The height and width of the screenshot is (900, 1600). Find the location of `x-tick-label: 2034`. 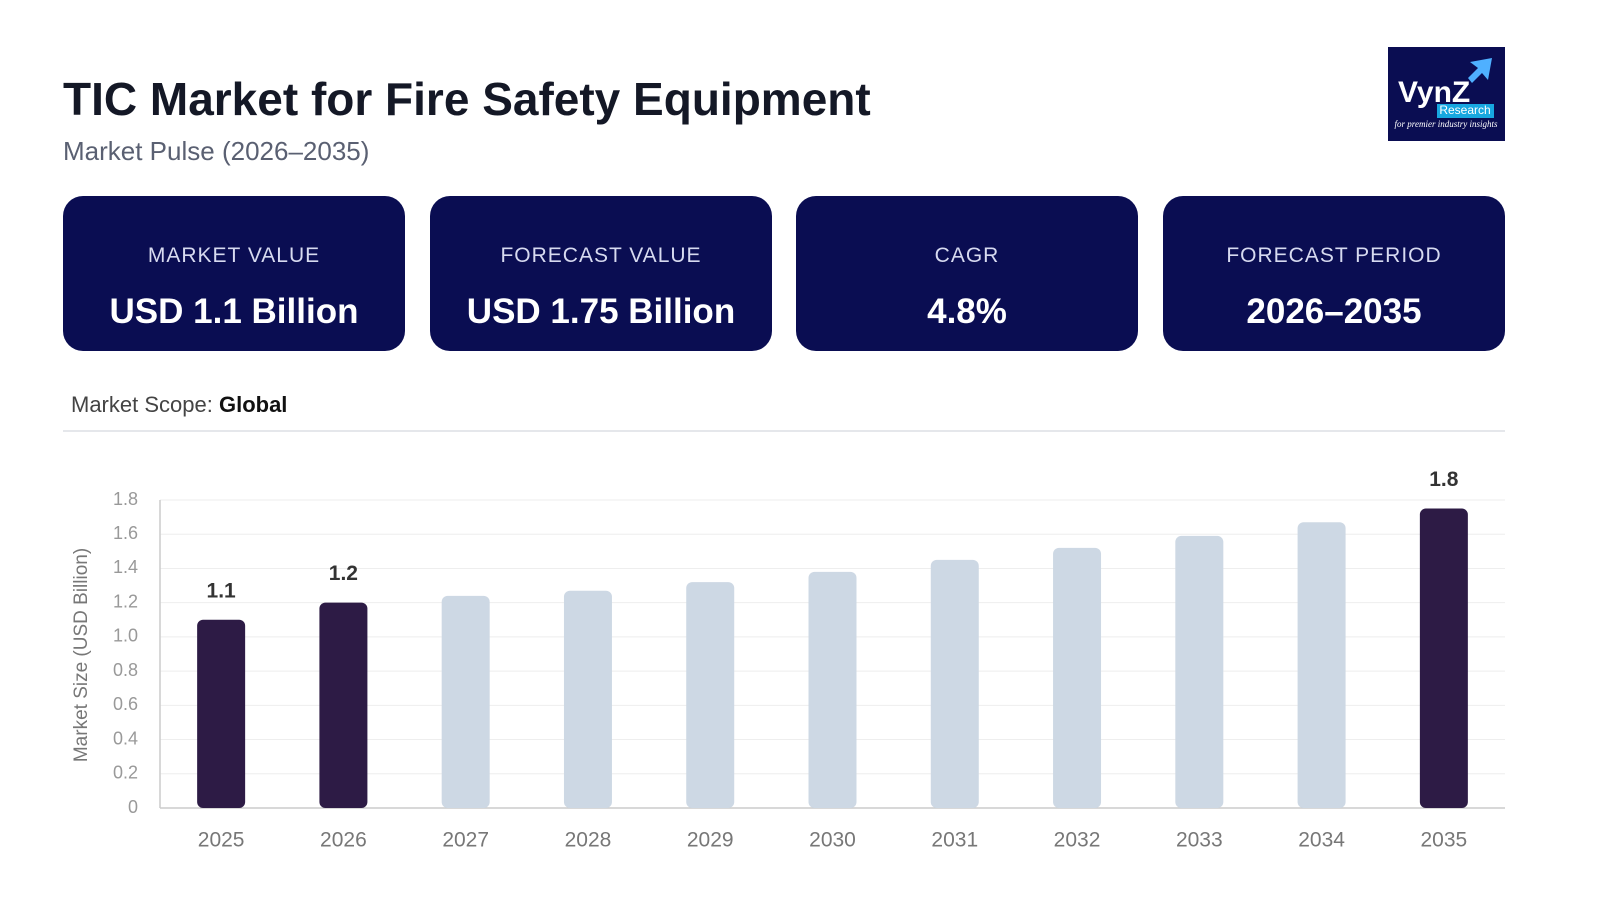

x-tick-label: 2034 is located at coordinates (1321, 840).